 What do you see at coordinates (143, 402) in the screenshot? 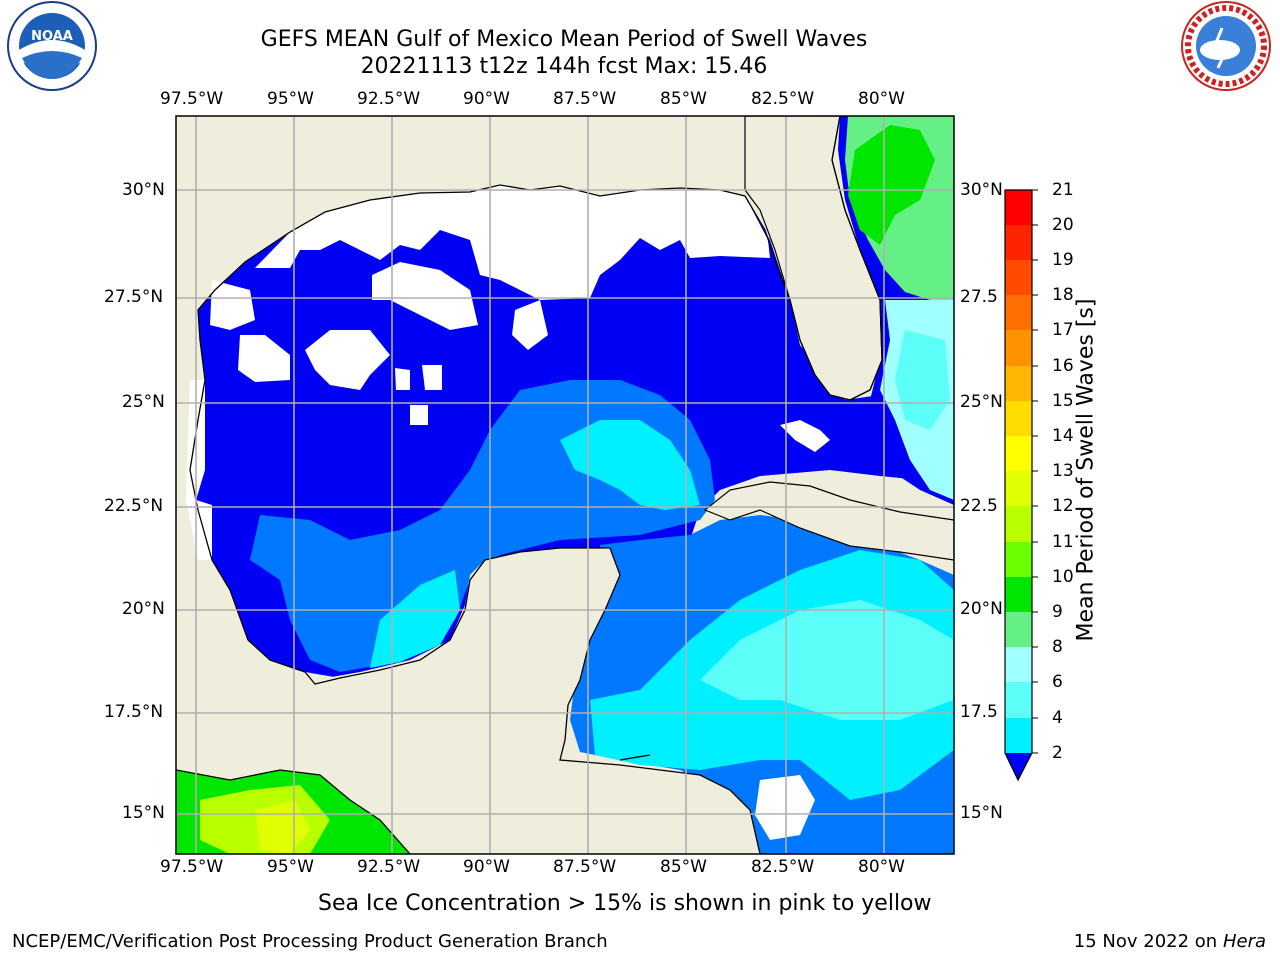
I see `lat-label-left: 25°N` at bounding box center [143, 402].